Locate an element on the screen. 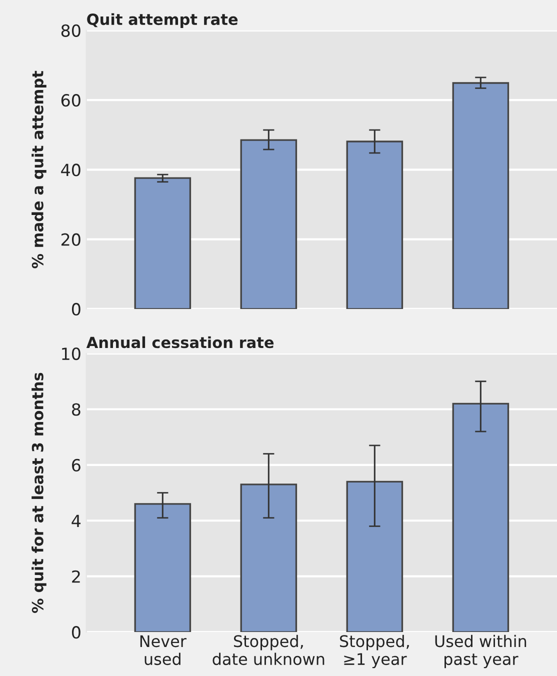 The image size is (557, 676). chart-title: Annual cessation rate is located at coordinates (180, 342).